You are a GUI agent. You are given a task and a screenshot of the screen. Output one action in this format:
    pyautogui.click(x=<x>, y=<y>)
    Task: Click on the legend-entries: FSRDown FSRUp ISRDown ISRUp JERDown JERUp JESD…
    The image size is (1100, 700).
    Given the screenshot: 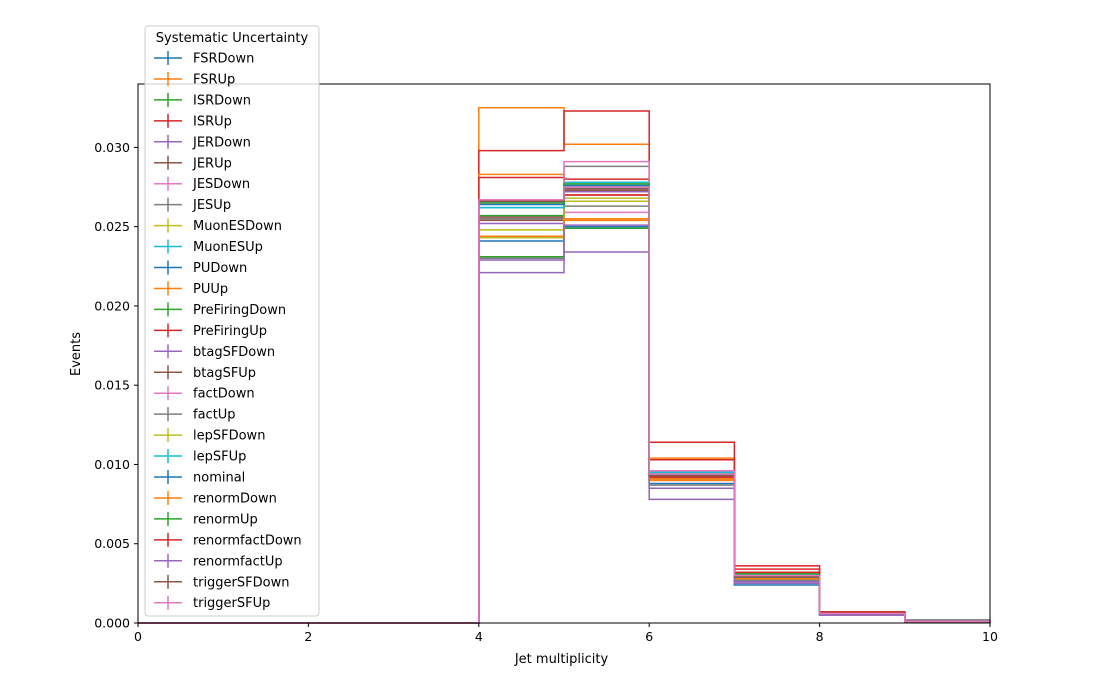 What is the action you would take?
    pyautogui.click(x=228, y=331)
    